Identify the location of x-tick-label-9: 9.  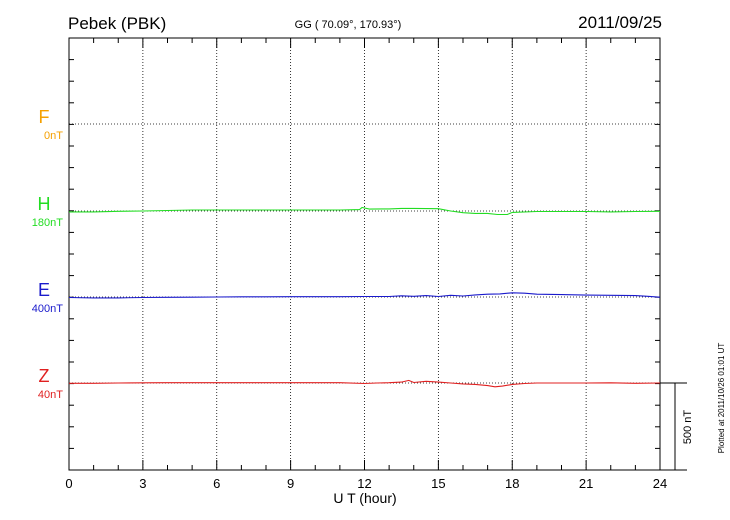
(290, 483).